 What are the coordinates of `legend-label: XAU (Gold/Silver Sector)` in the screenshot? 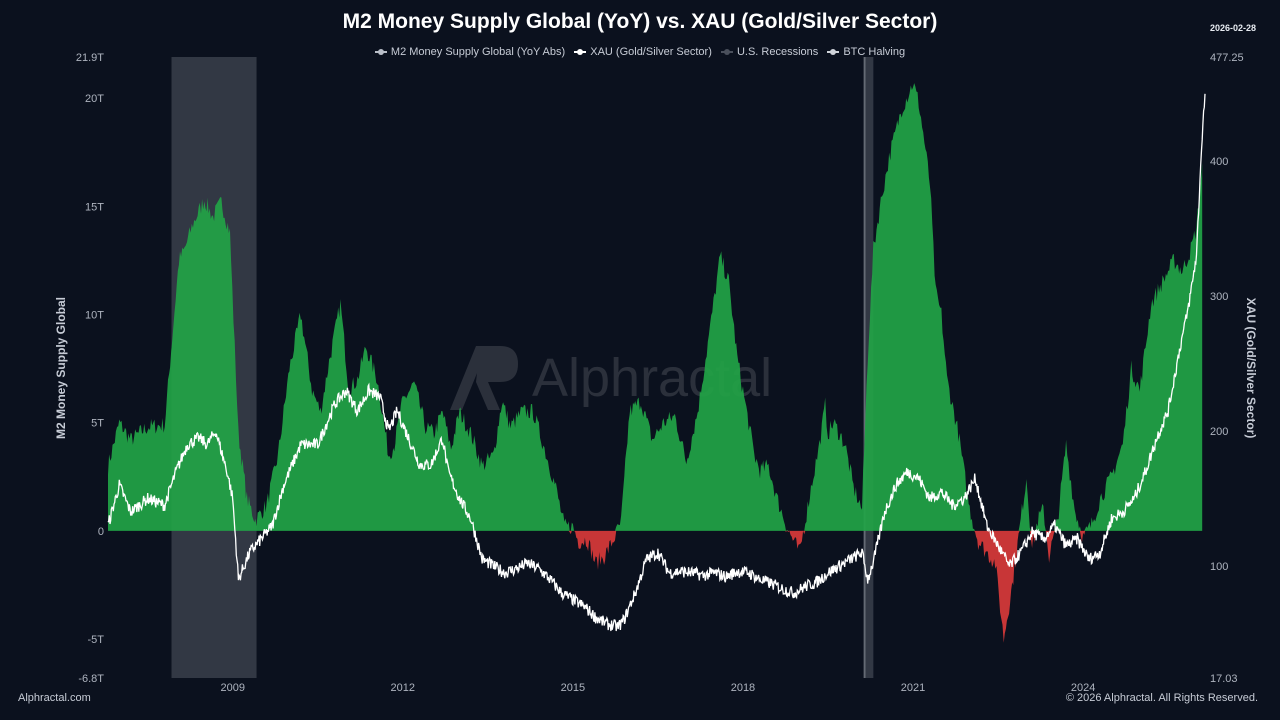 It's located at (651, 52).